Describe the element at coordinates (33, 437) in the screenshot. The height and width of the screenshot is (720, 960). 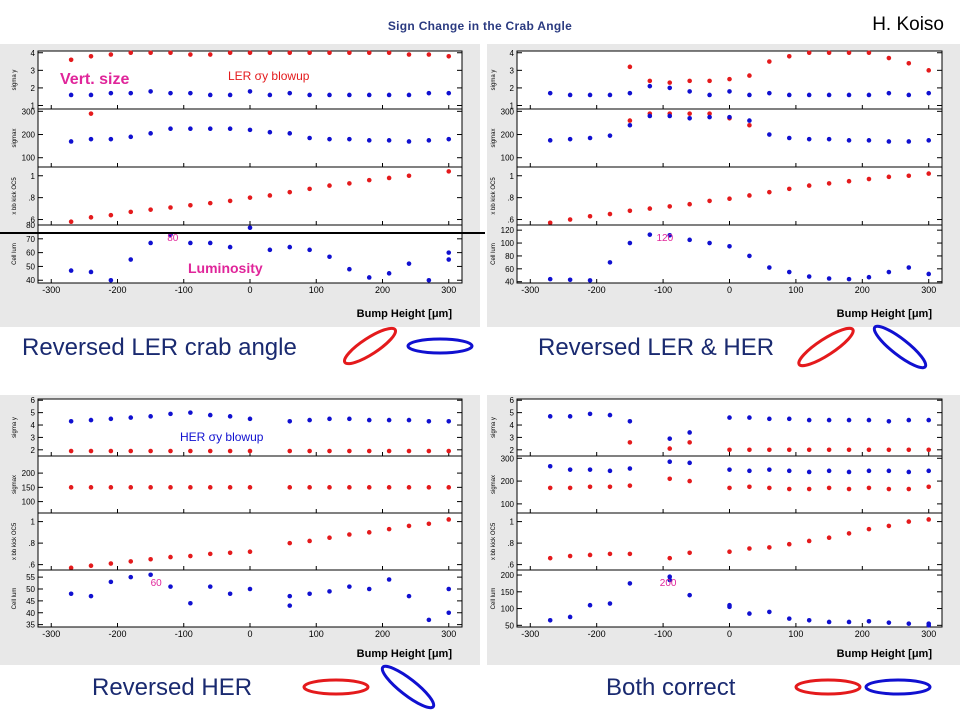
I see `y-tick-label: 3` at that location.